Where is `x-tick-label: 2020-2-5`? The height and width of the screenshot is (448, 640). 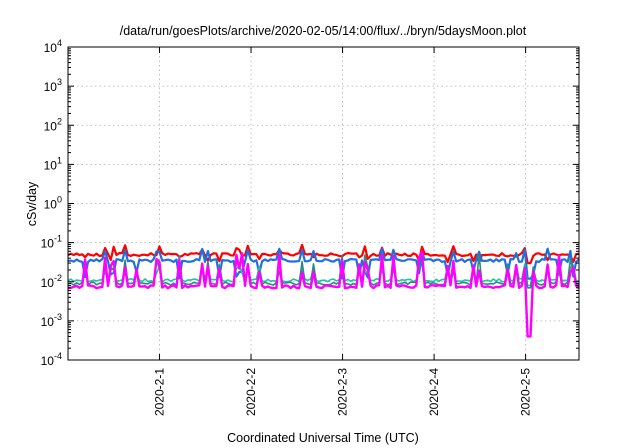 x-tick-label: 2020-2-5 is located at coordinates (526, 392).